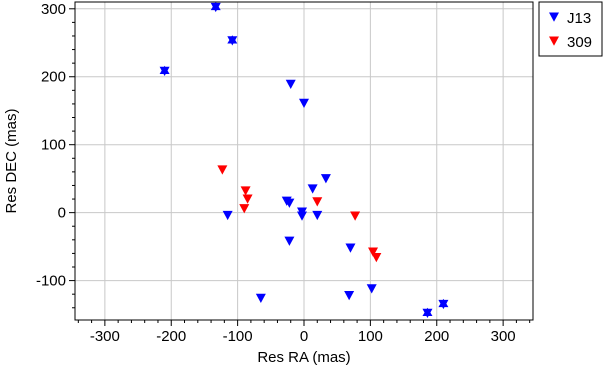 The width and height of the screenshot is (604, 376). I want to click on y-tick-label: 0, so click(62, 213).